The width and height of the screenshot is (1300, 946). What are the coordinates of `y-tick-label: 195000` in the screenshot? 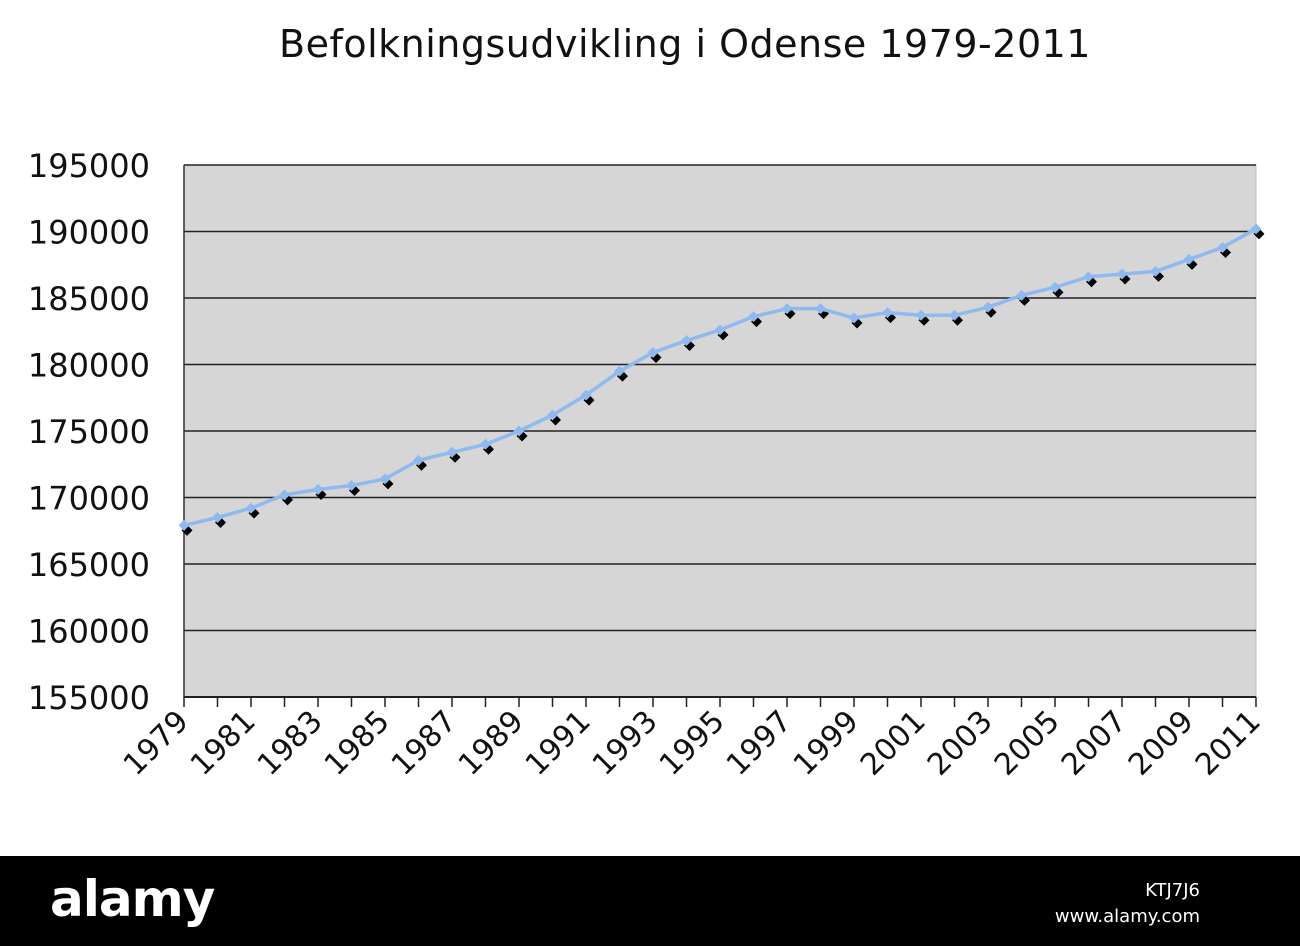 It's located at (89, 166).